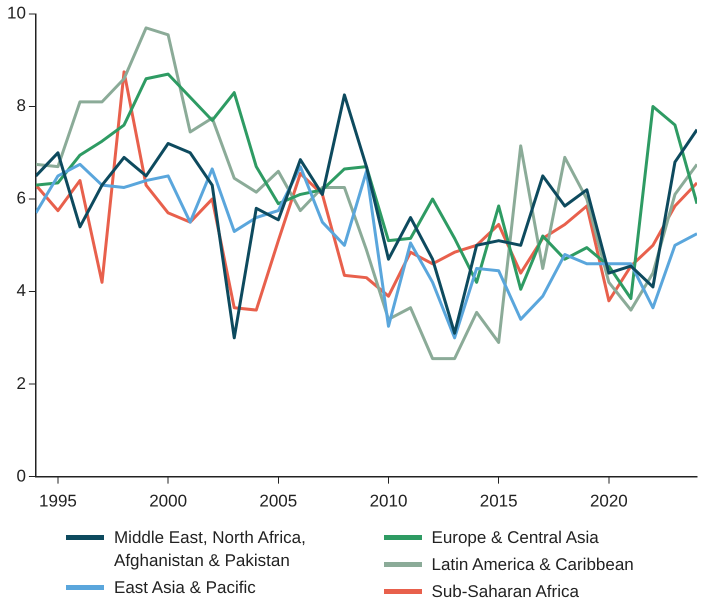  What do you see at coordinates (21, 383) in the screenshot?
I see `y-tick-label: 2` at bounding box center [21, 383].